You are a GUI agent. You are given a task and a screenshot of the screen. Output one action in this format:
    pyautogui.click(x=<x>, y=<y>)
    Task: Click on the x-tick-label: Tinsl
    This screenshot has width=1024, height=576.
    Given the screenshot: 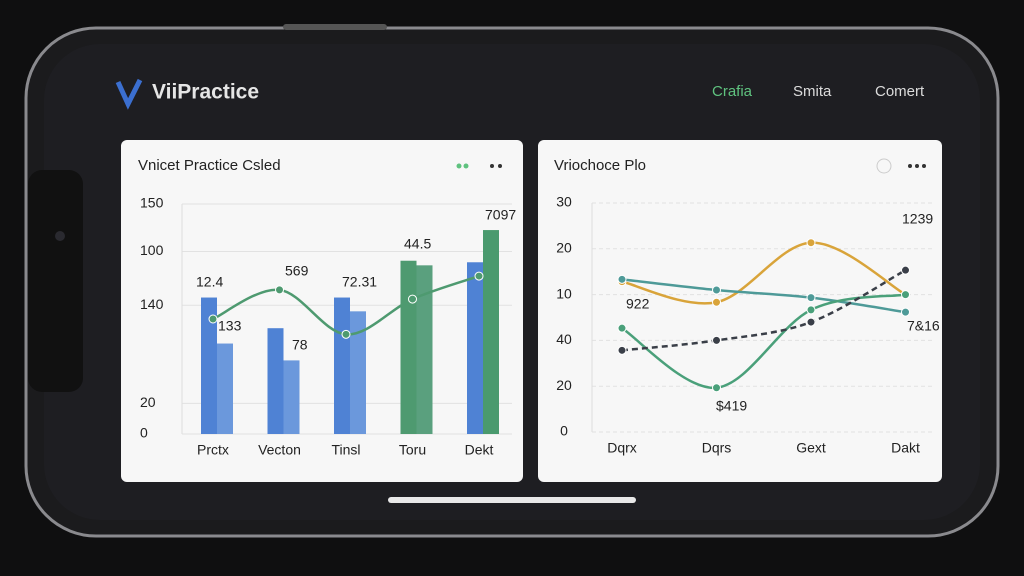 What is the action you would take?
    pyautogui.click(x=345, y=450)
    